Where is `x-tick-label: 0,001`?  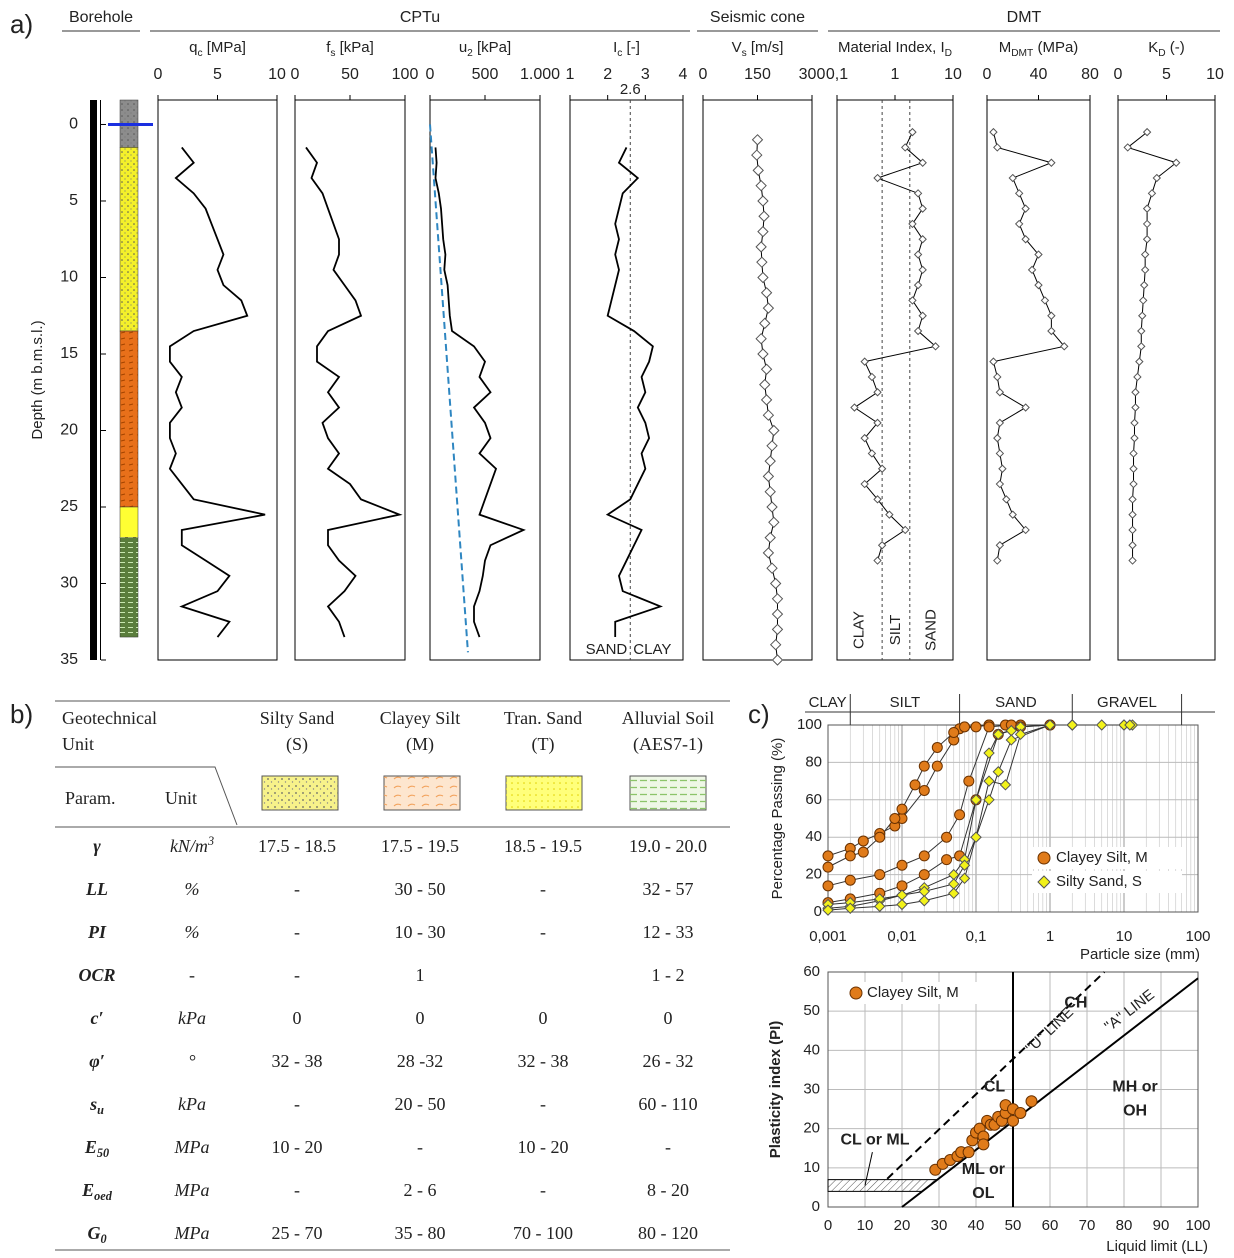
x-tick-label: 0,001 is located at coordinates (828, 936).